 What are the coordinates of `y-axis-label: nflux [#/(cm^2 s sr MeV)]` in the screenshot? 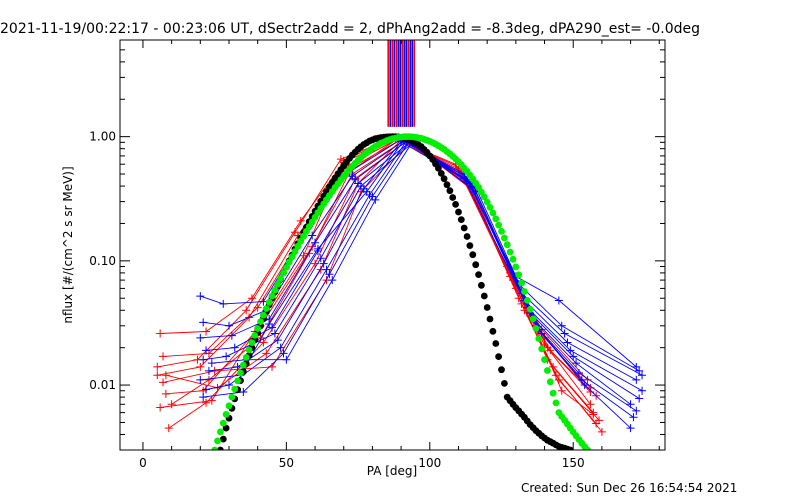 It's located at (68, 244).